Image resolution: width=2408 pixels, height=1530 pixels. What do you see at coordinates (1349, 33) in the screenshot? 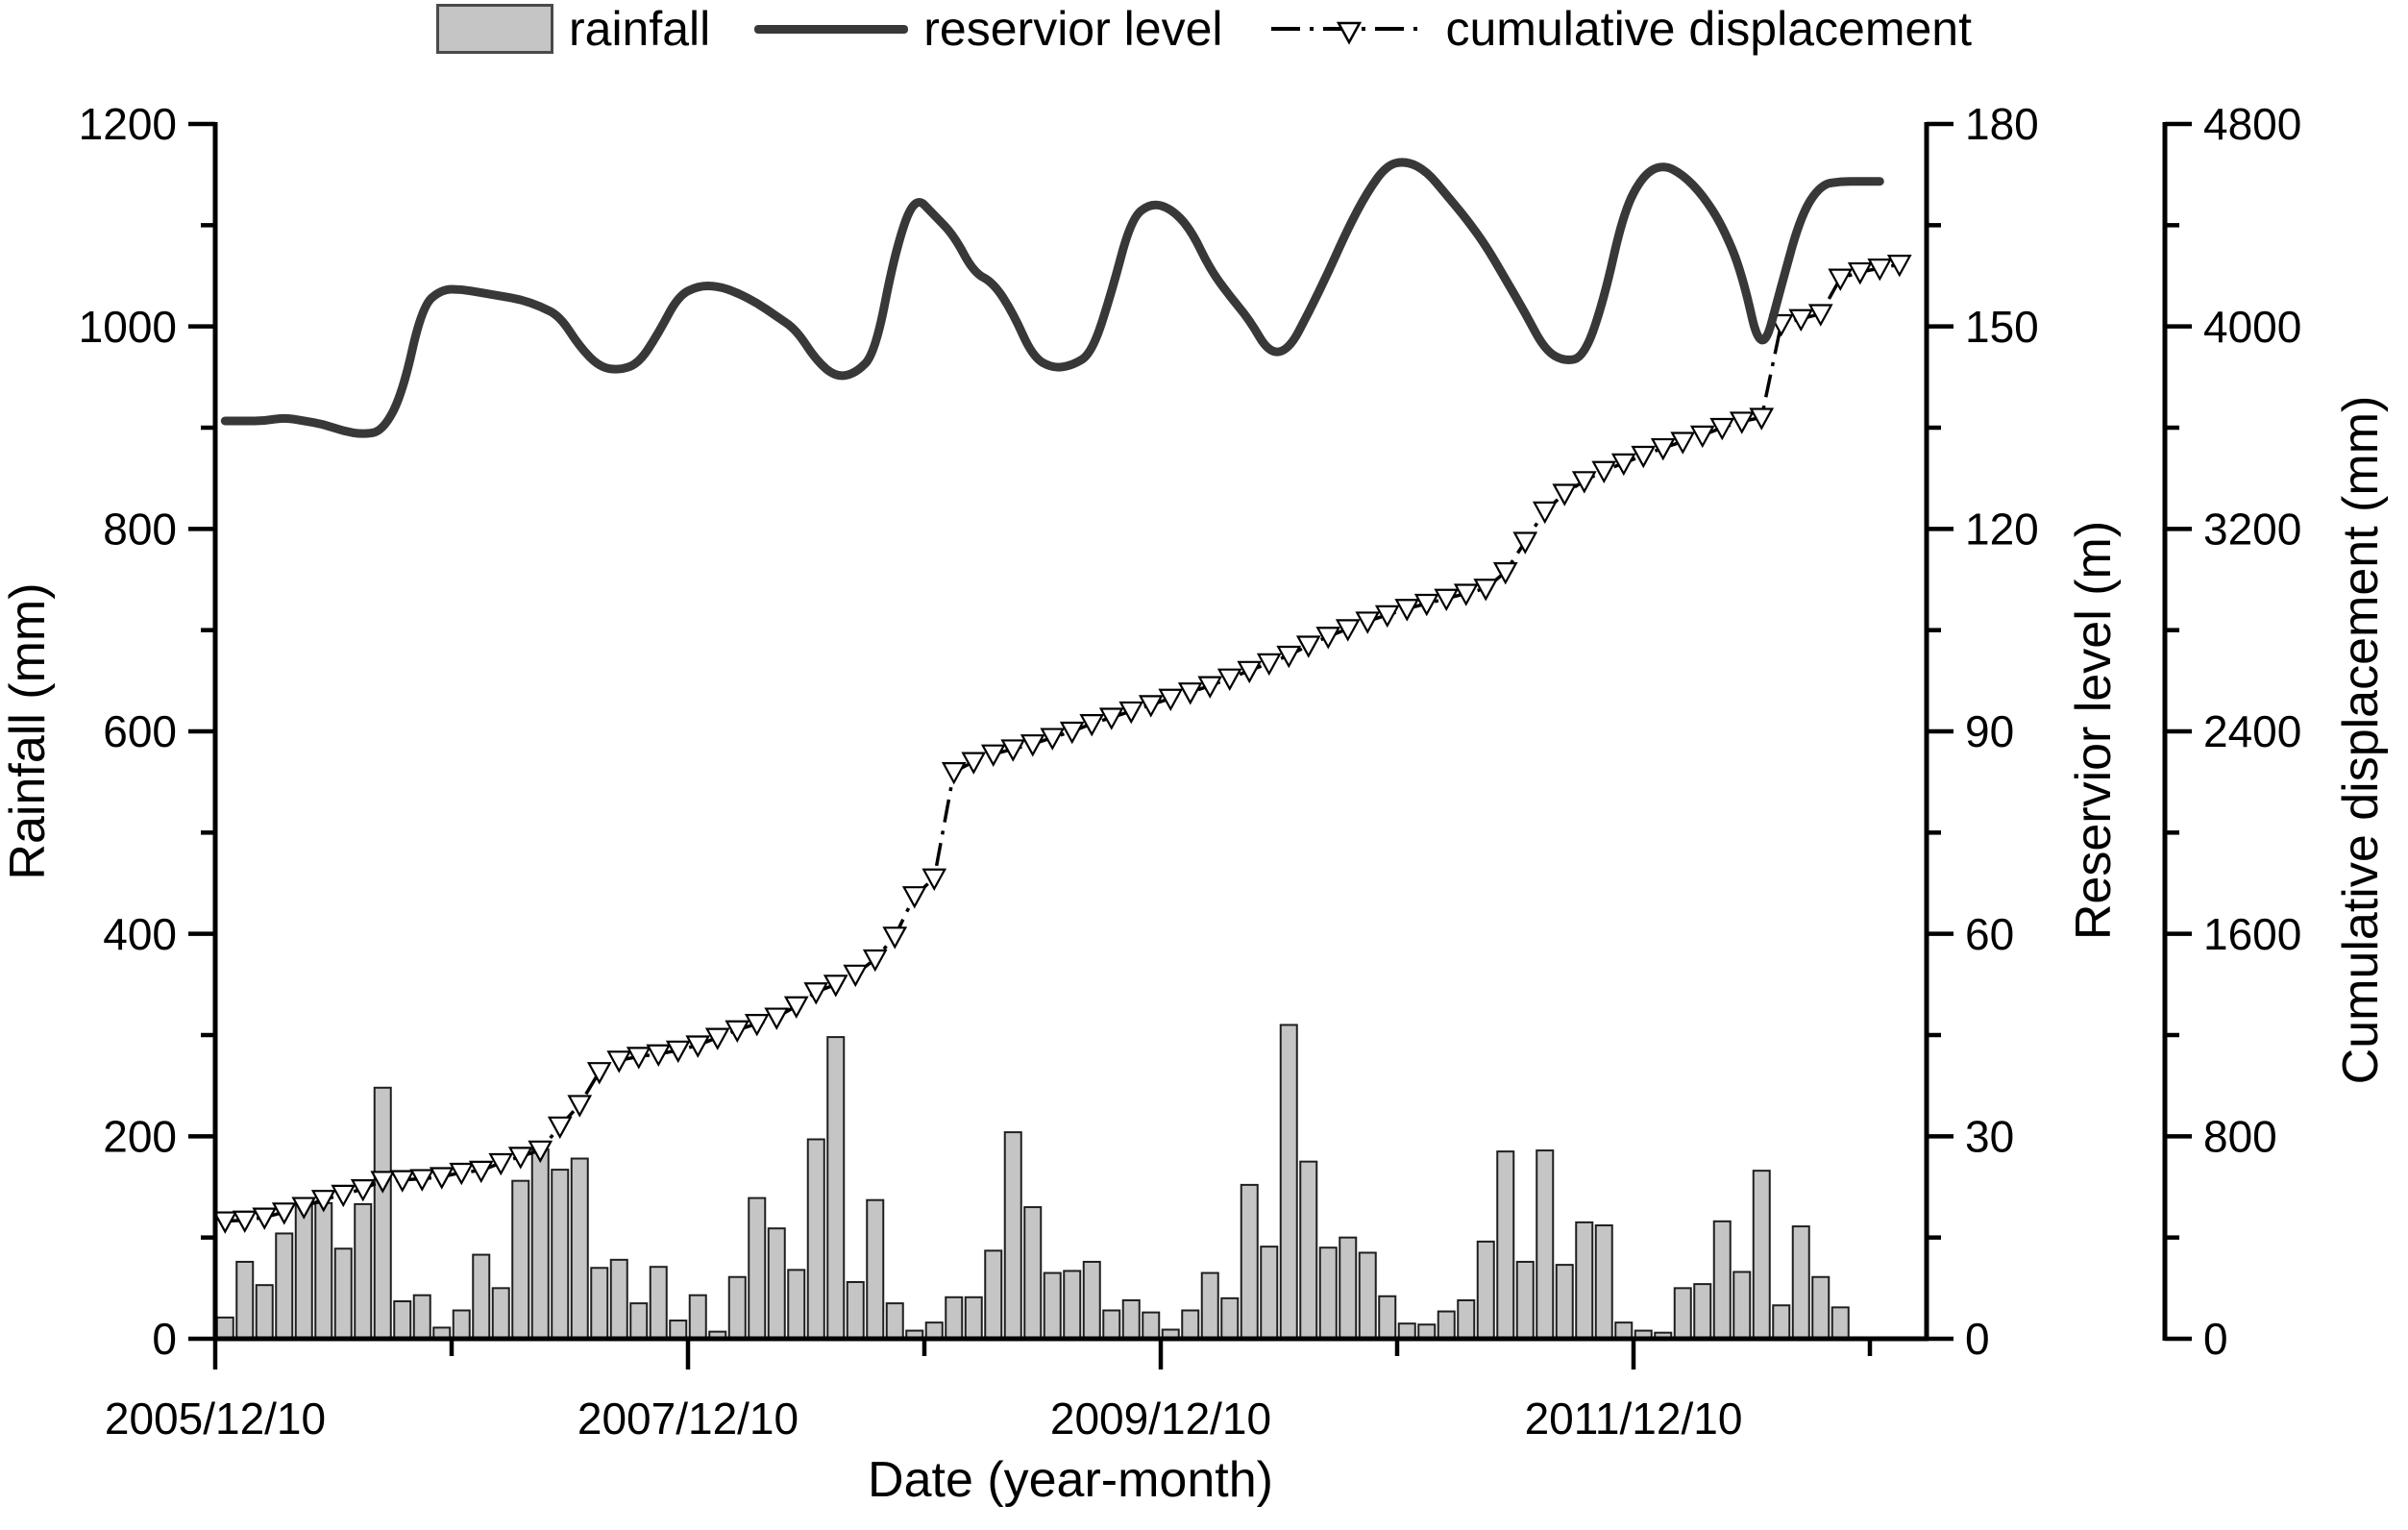
I see `cumulative-line-marker-icon` at bounding box center [1349, 33].